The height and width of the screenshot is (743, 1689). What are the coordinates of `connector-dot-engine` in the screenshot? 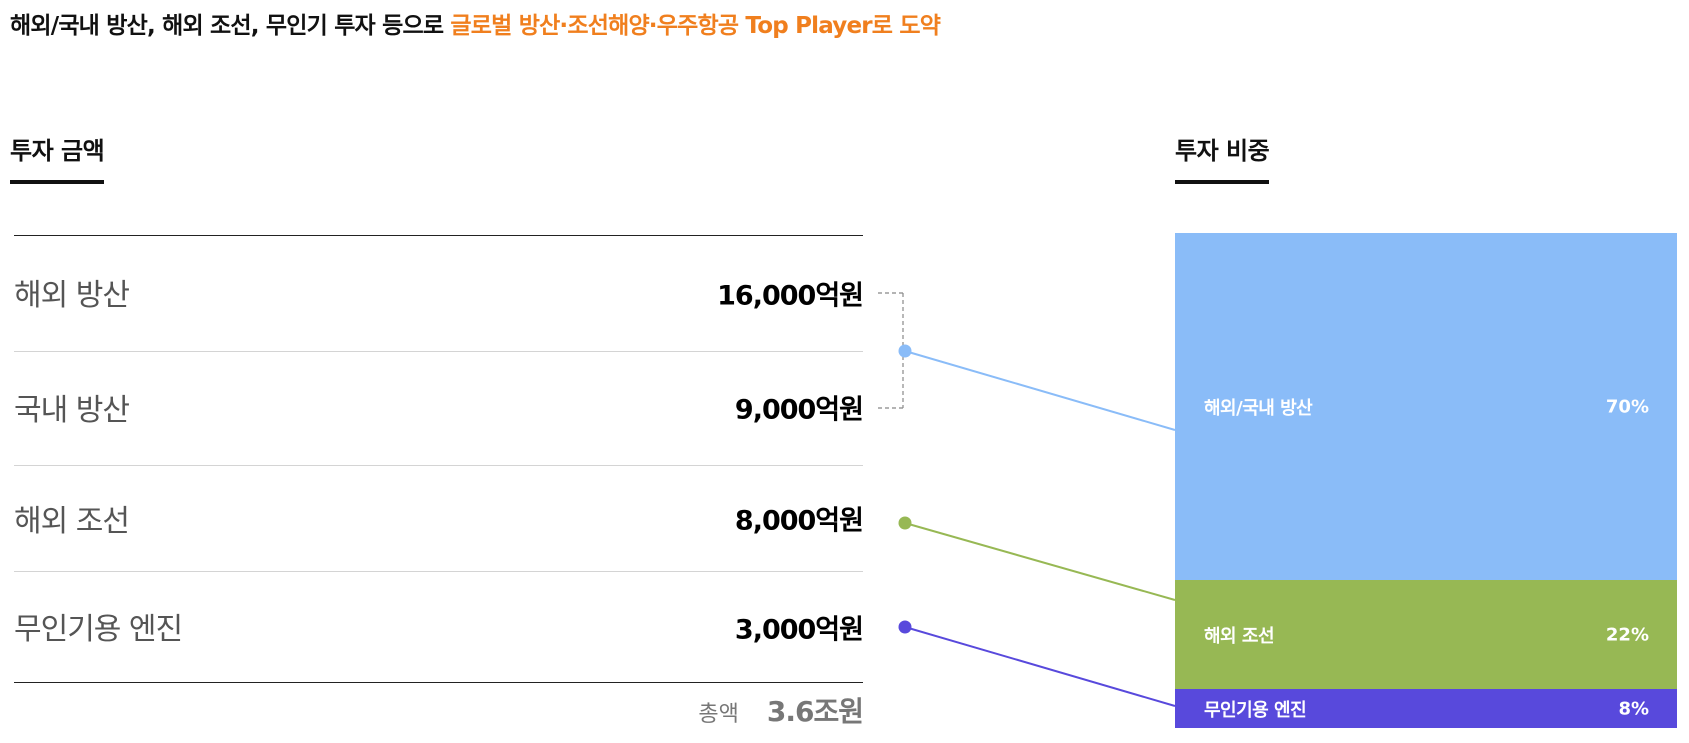 It's located at (905, 627).